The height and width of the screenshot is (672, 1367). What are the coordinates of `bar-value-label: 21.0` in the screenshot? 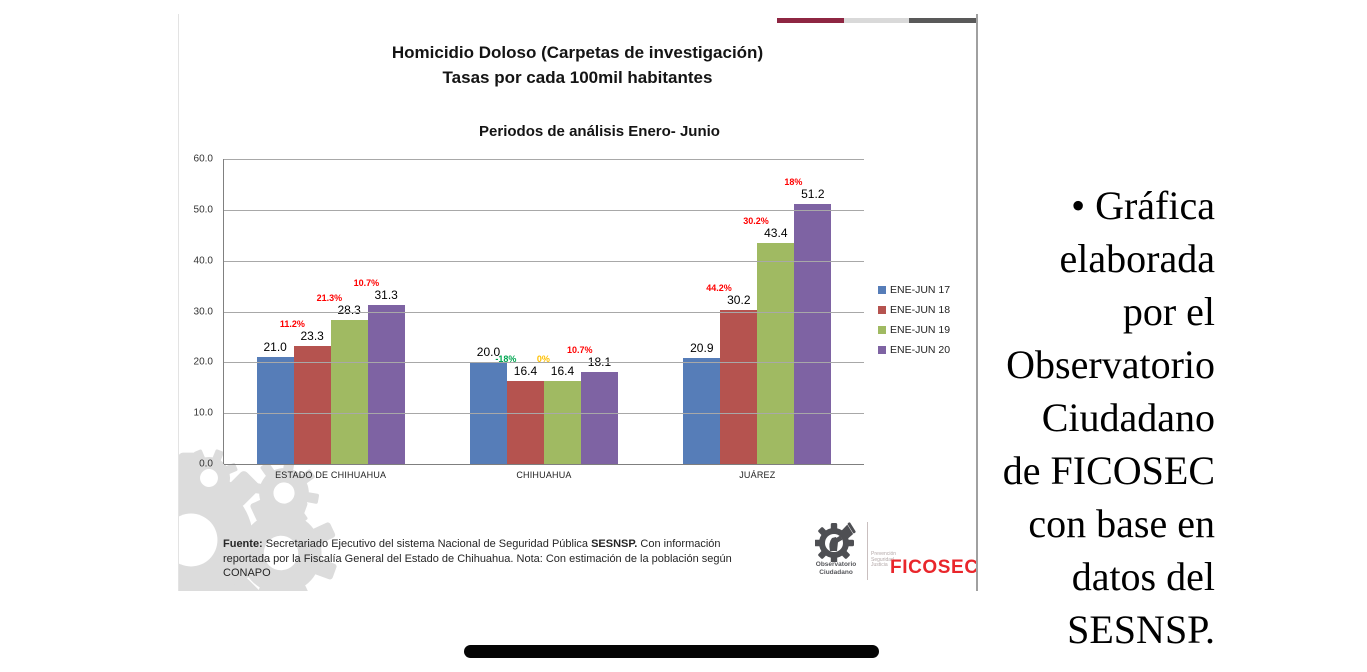 It's located at (275, 347).